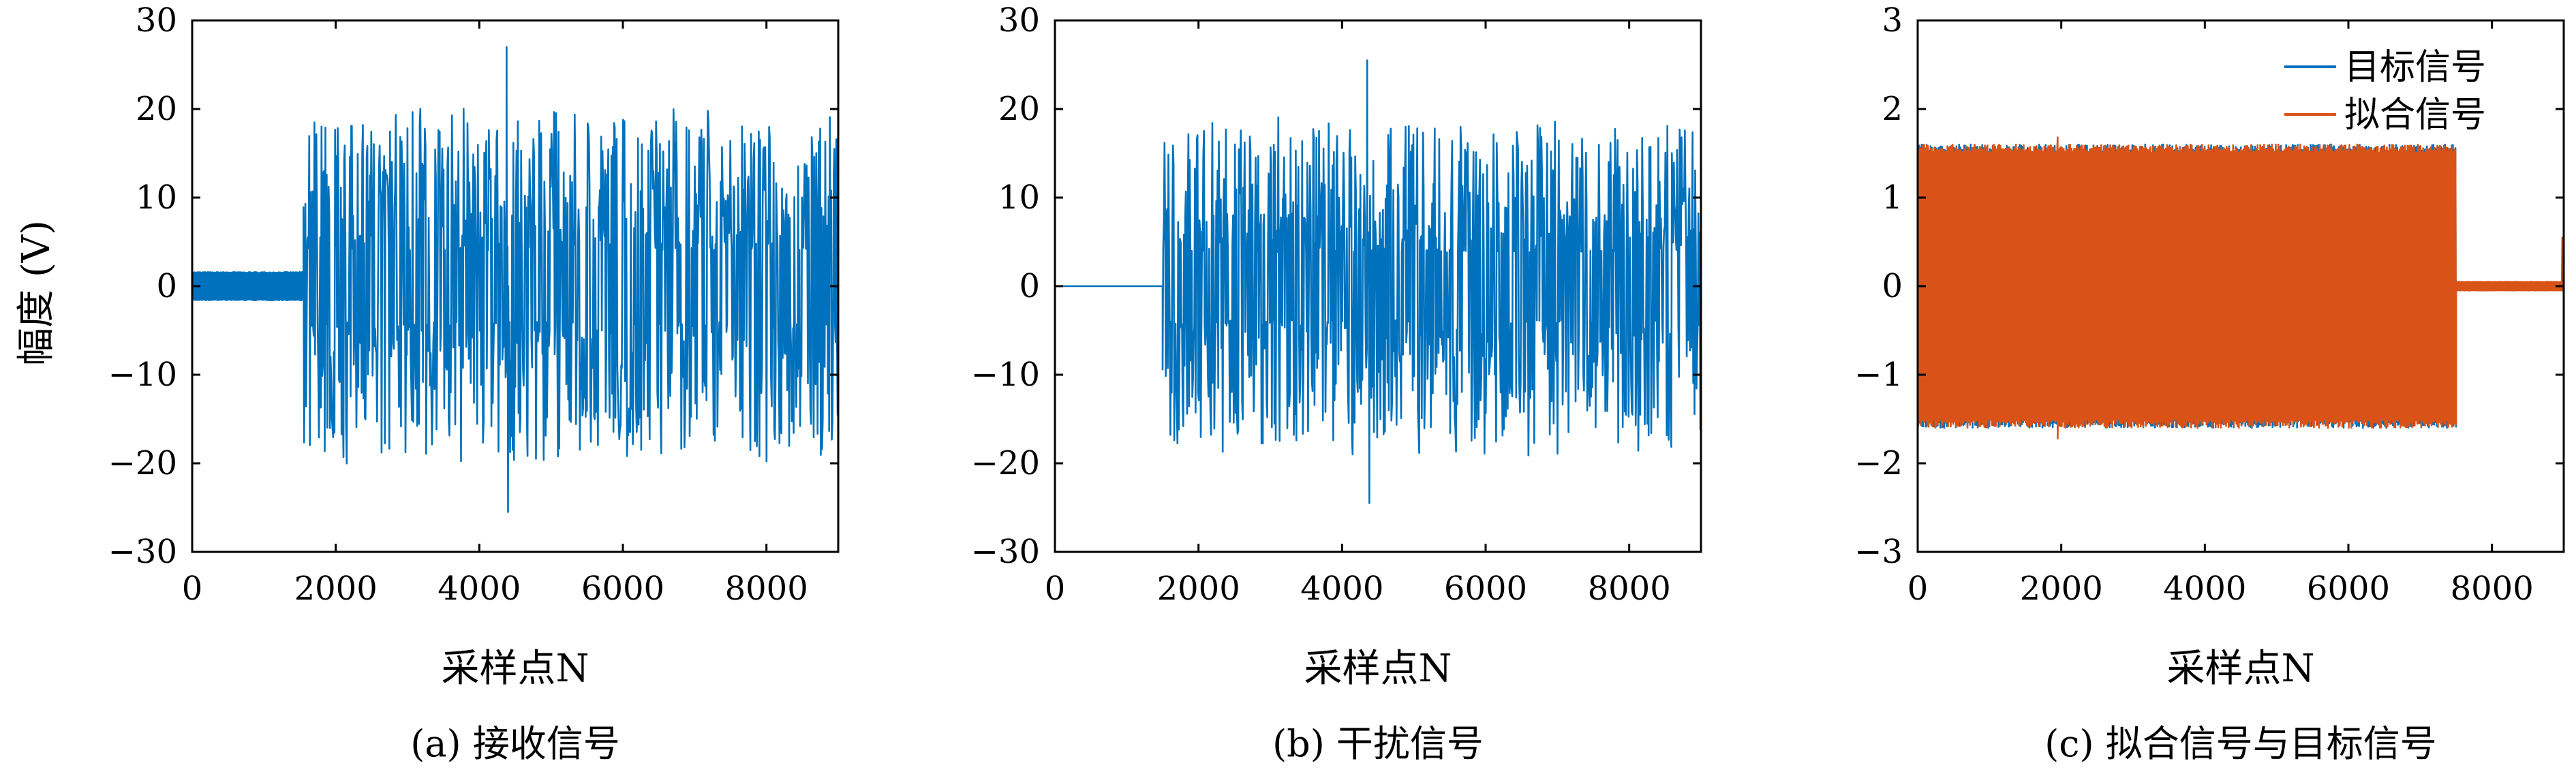  Describe the element at coordinates (2240, 743) in the screenshot. I see `caption: (c) 拟合信号与目标信号` at that location.